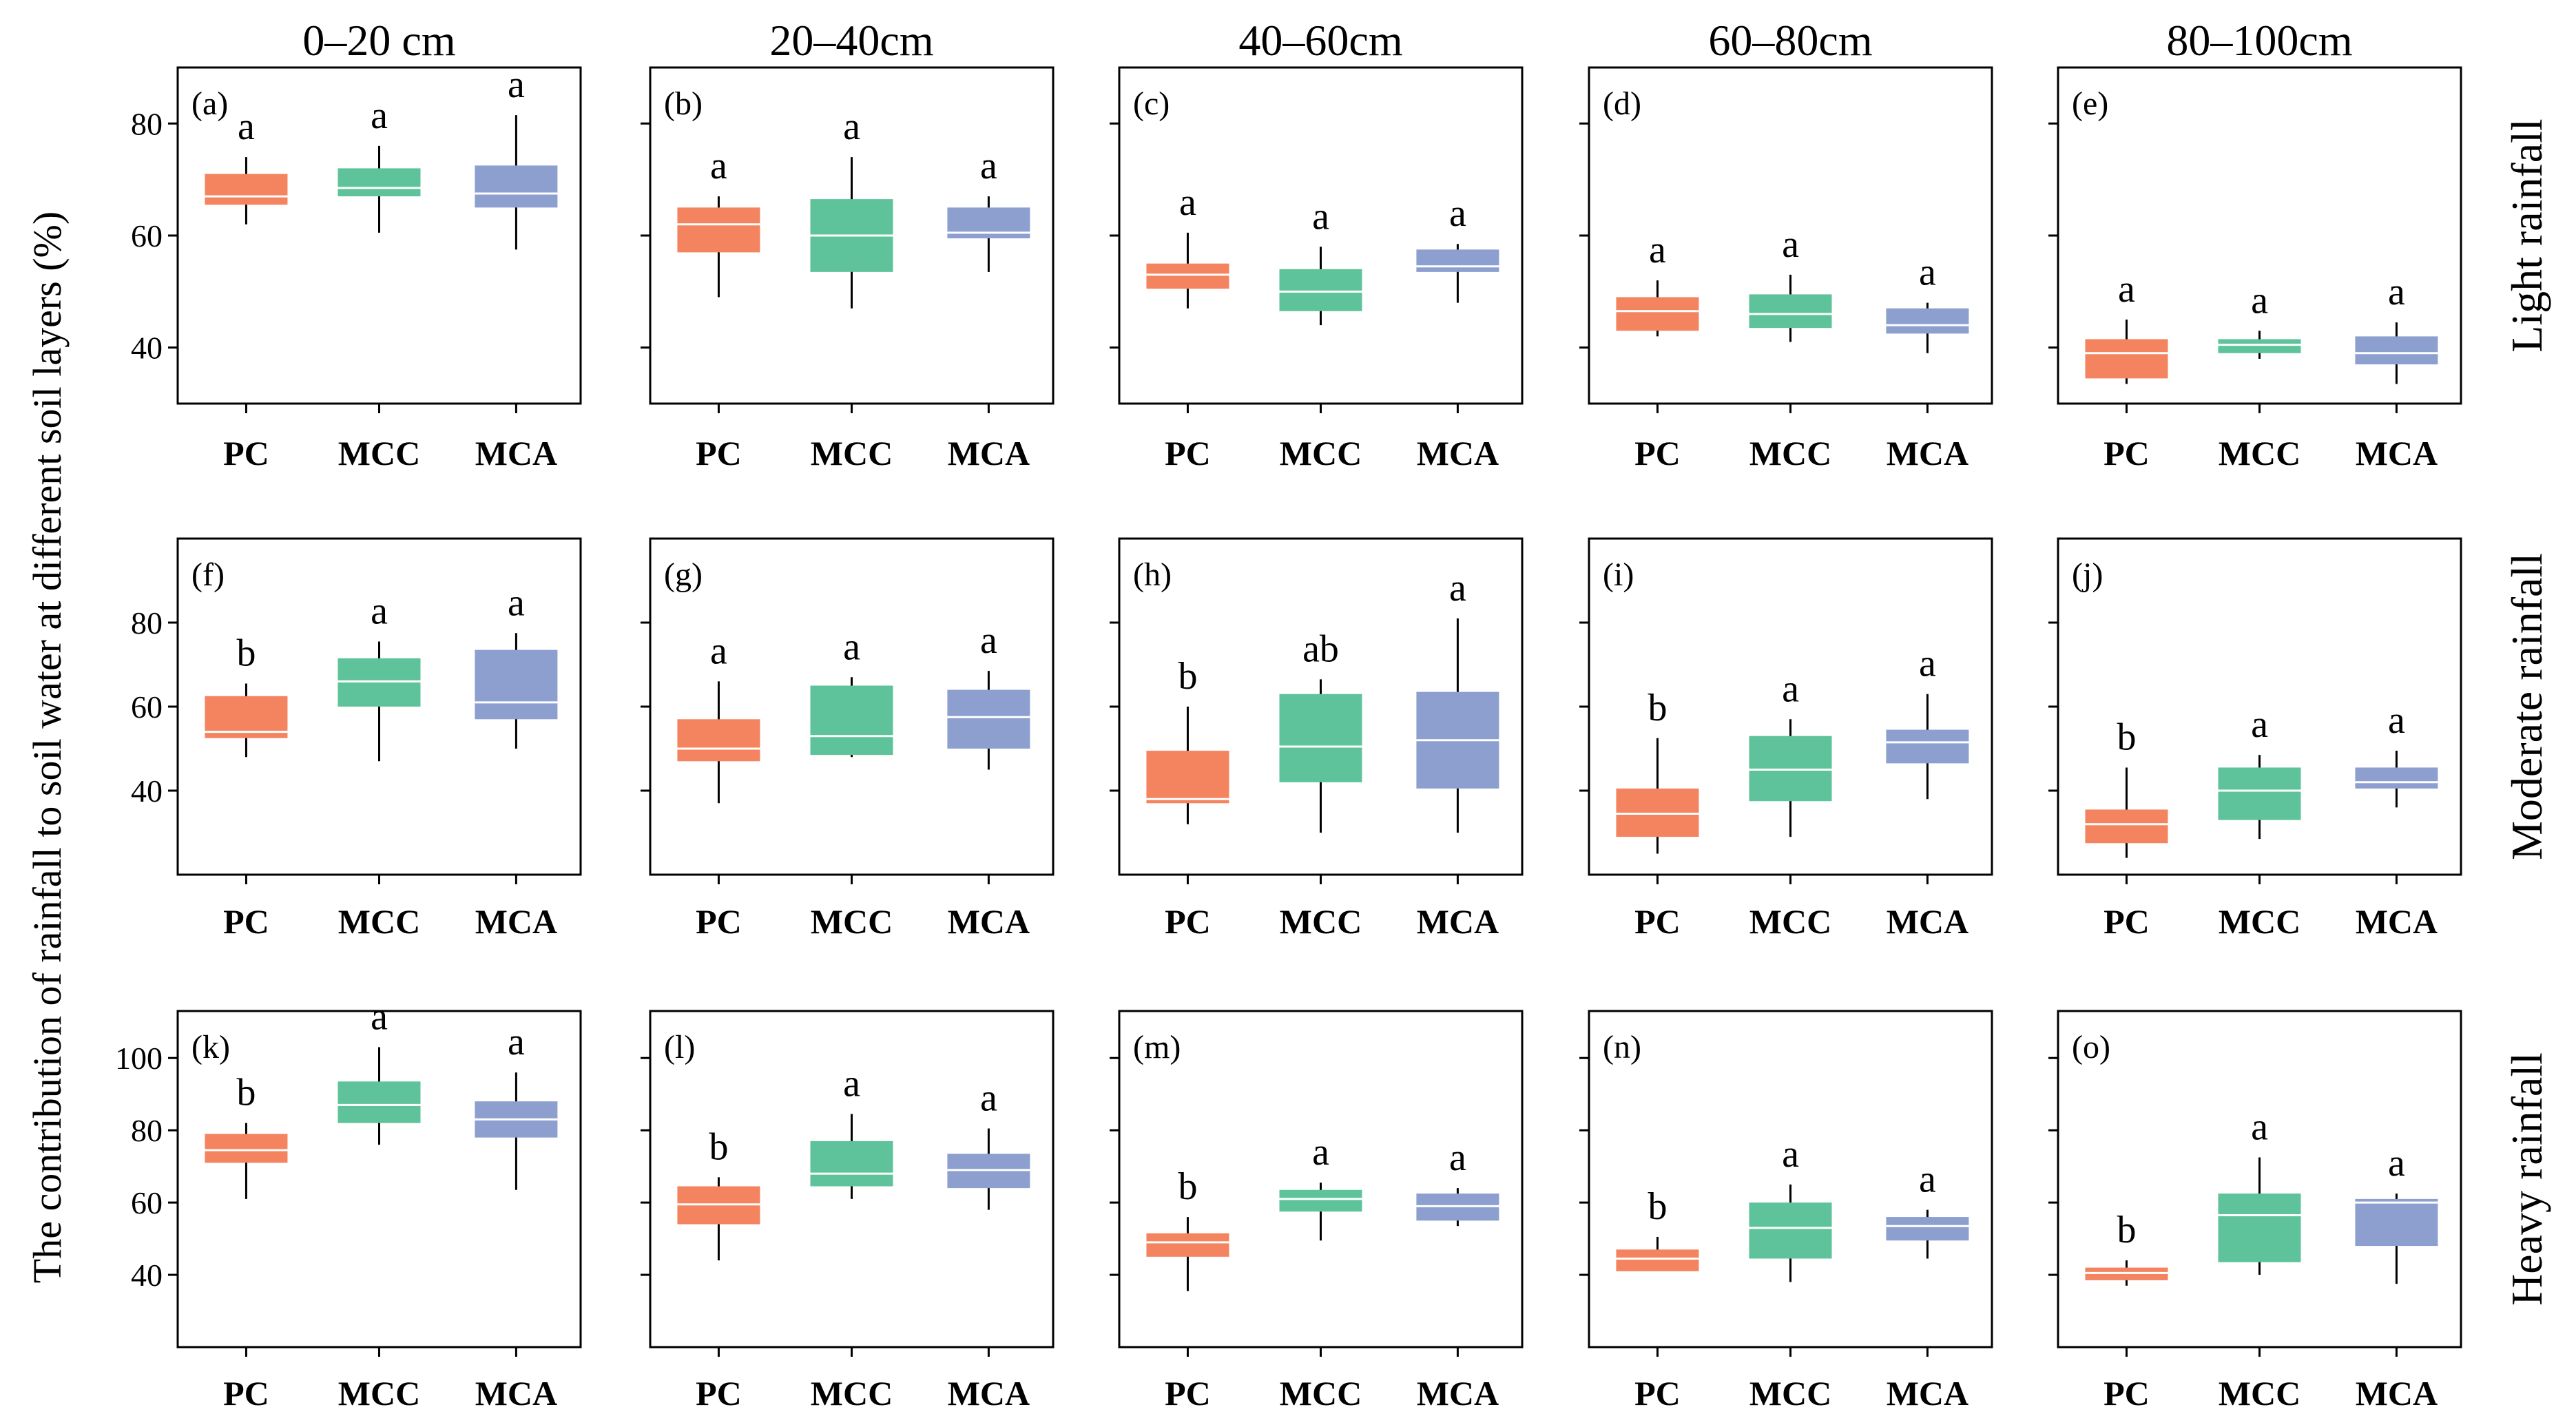  What do you see at coordinates (2090, 103) in the screenshot?
I see `panel-label: (e)` at bounding box center [2090, 103].